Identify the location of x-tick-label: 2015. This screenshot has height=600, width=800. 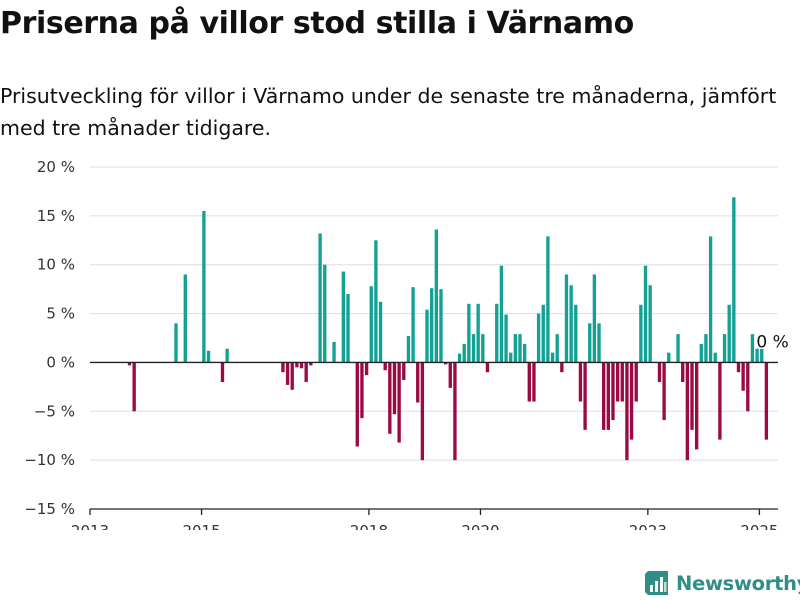
(201, 526).